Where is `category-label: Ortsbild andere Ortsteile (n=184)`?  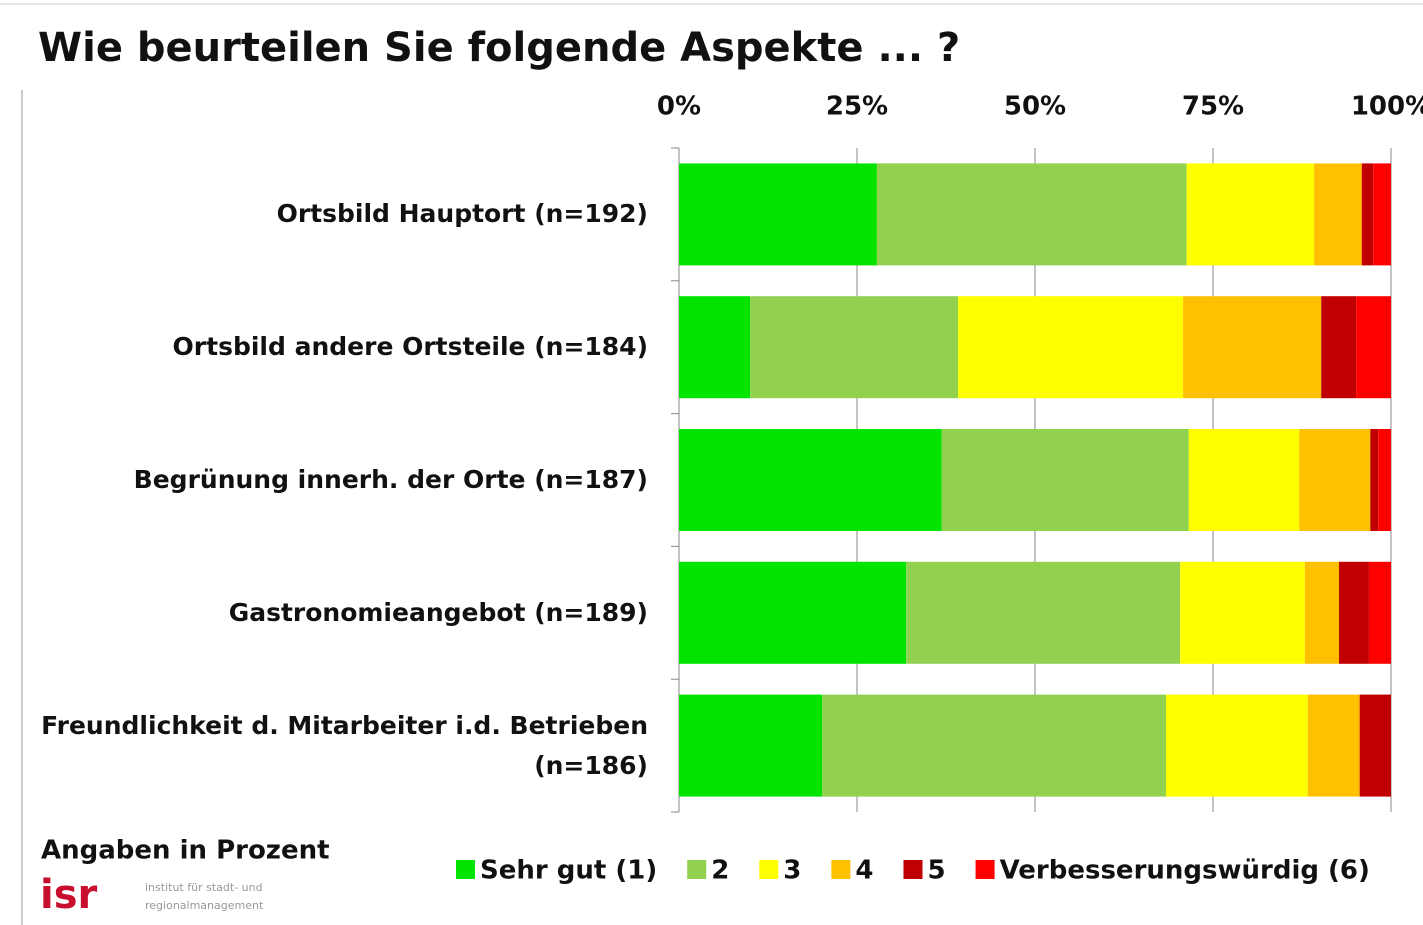
category-label: Ortsbild andere Ortsteile (n=184) is located at coordinates (410, 347).